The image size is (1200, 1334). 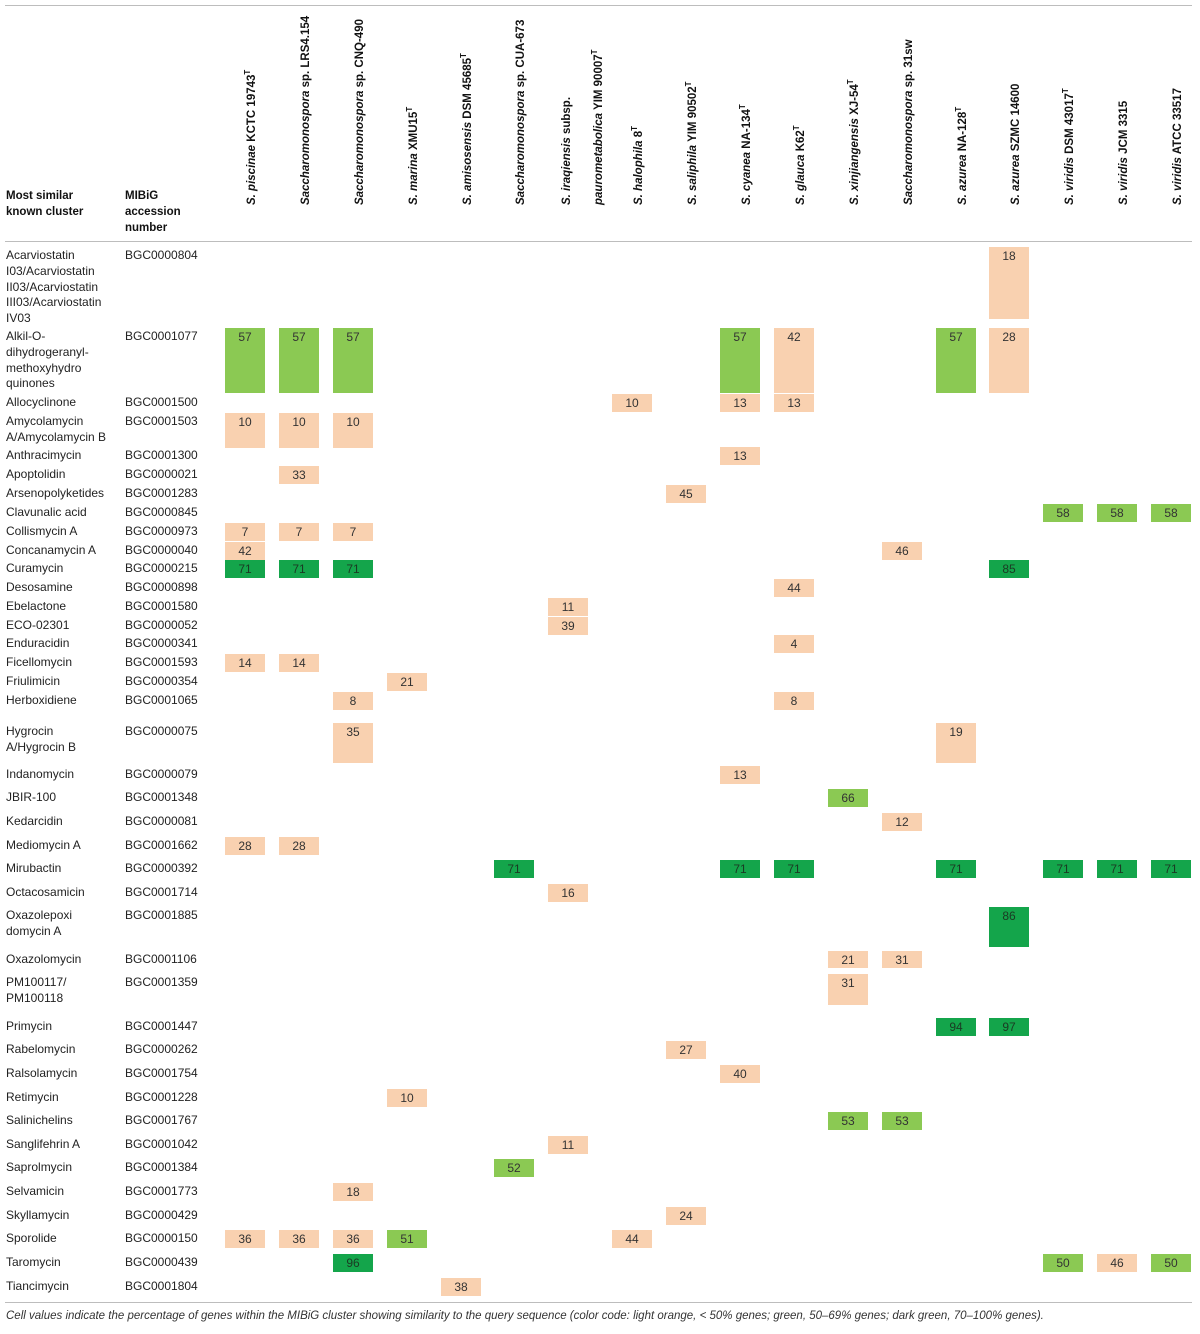 I want to click on column-header-label: S. viridis DSM 43017T, so click(x=1068, y=146).